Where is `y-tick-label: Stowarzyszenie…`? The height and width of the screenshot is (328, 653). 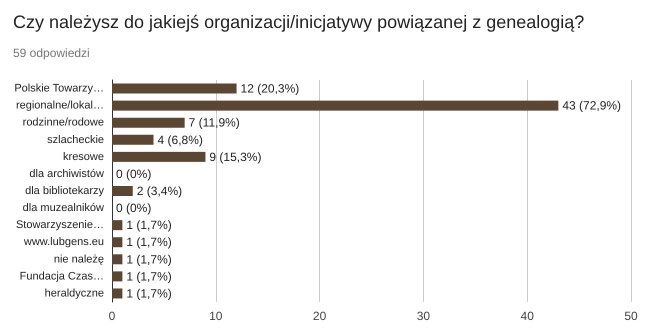
y-tick-label: Stowarzyszenie… is located at coordinates (60, 225).